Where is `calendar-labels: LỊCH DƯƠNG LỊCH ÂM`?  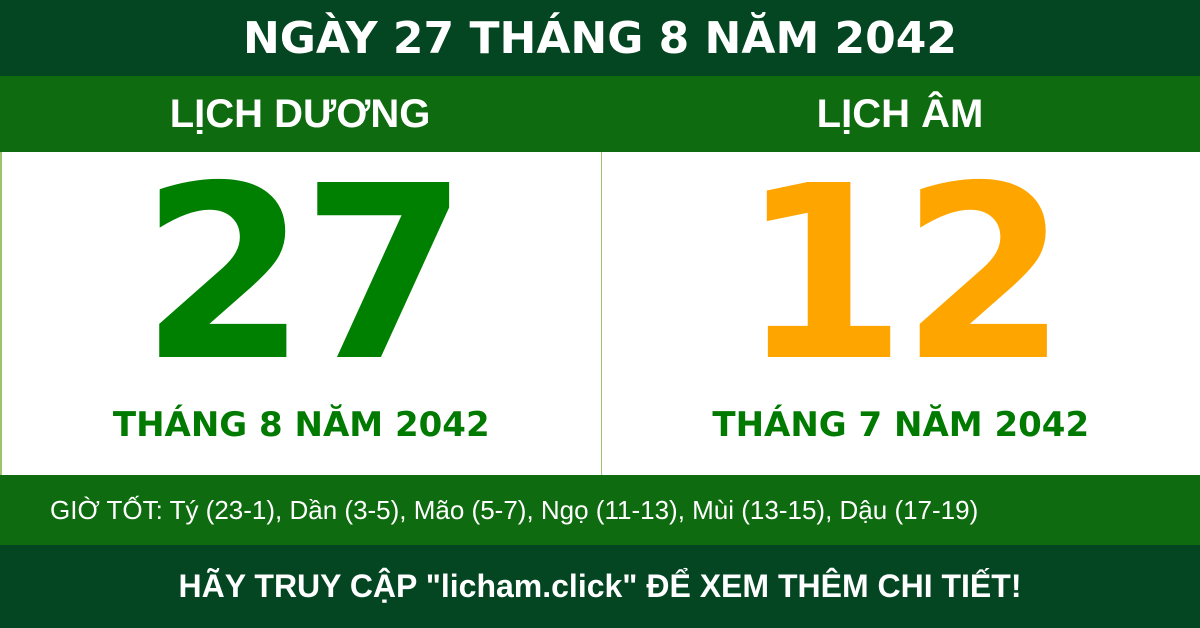
calendar-labels: LỊCH DƯƠNG LỊCH ÂM is located at coordinates (600, 114).